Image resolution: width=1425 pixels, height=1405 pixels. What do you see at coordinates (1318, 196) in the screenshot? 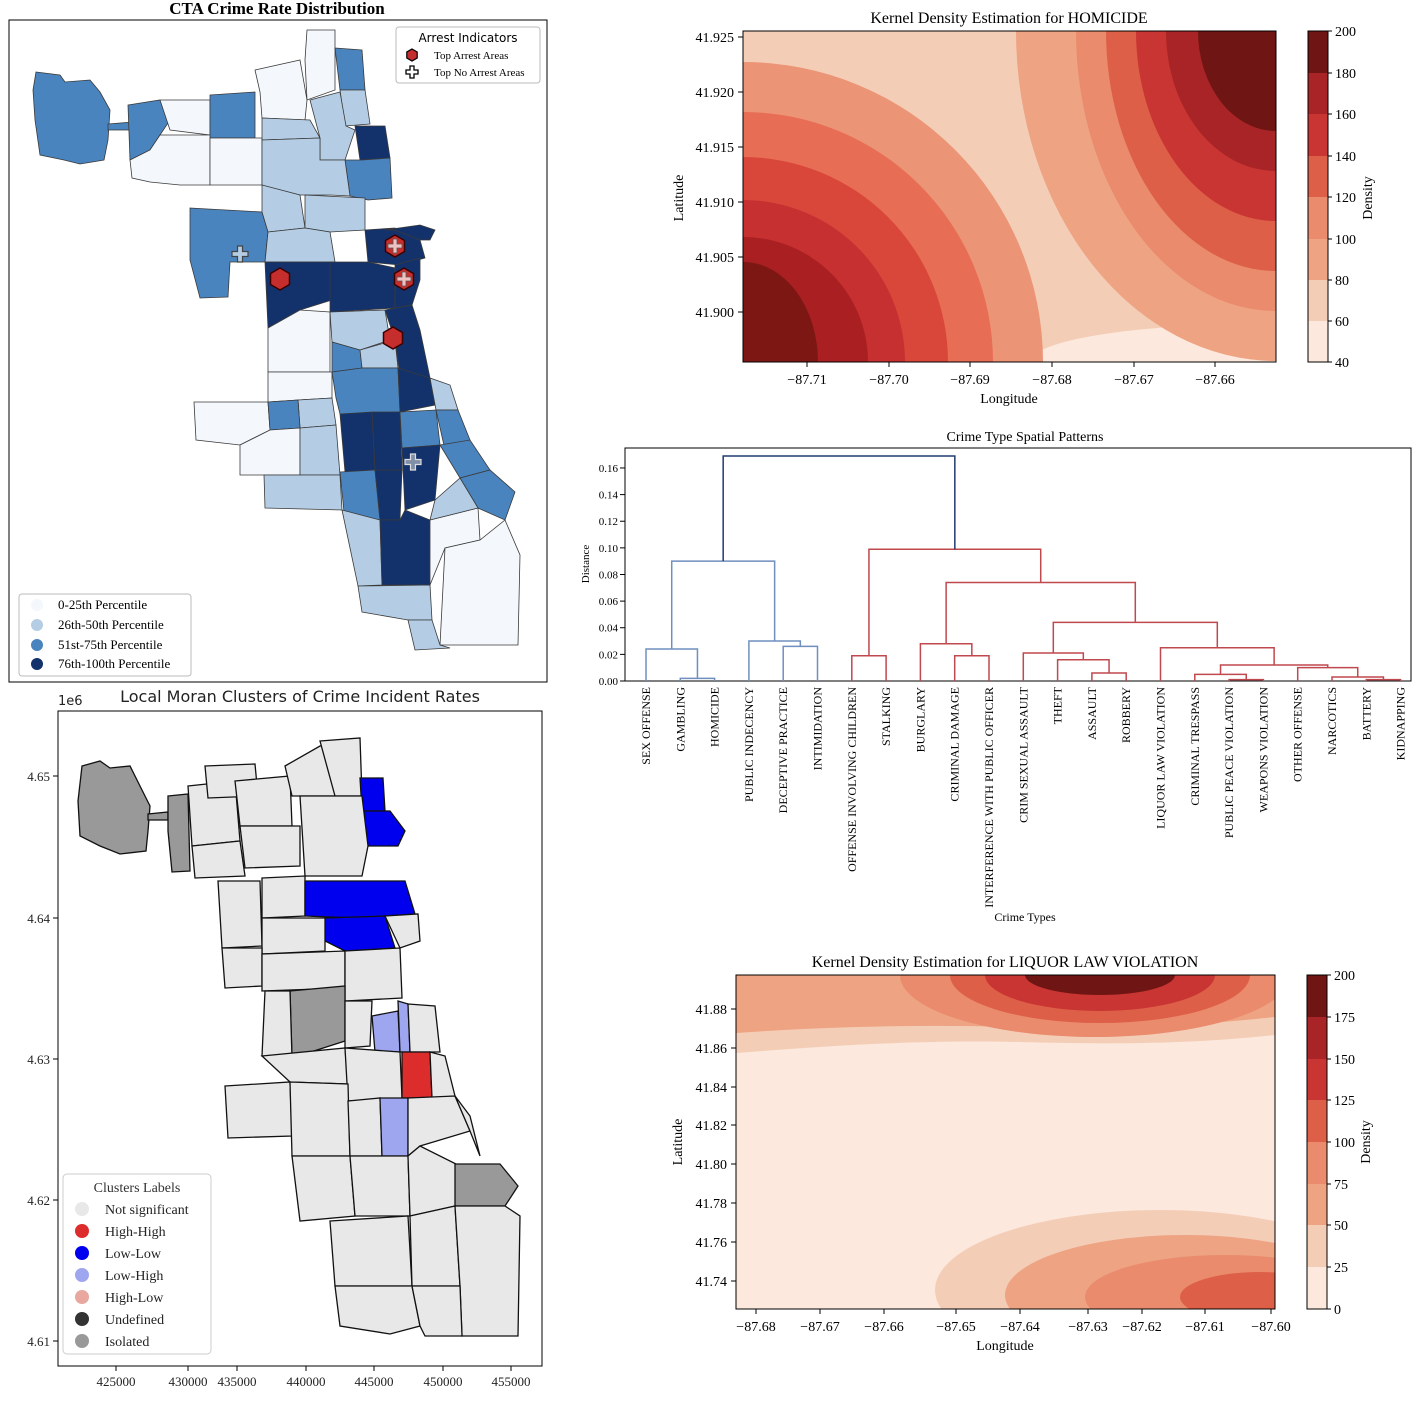
I see `homicide-colorbar` at bounding box center [1318, 196].